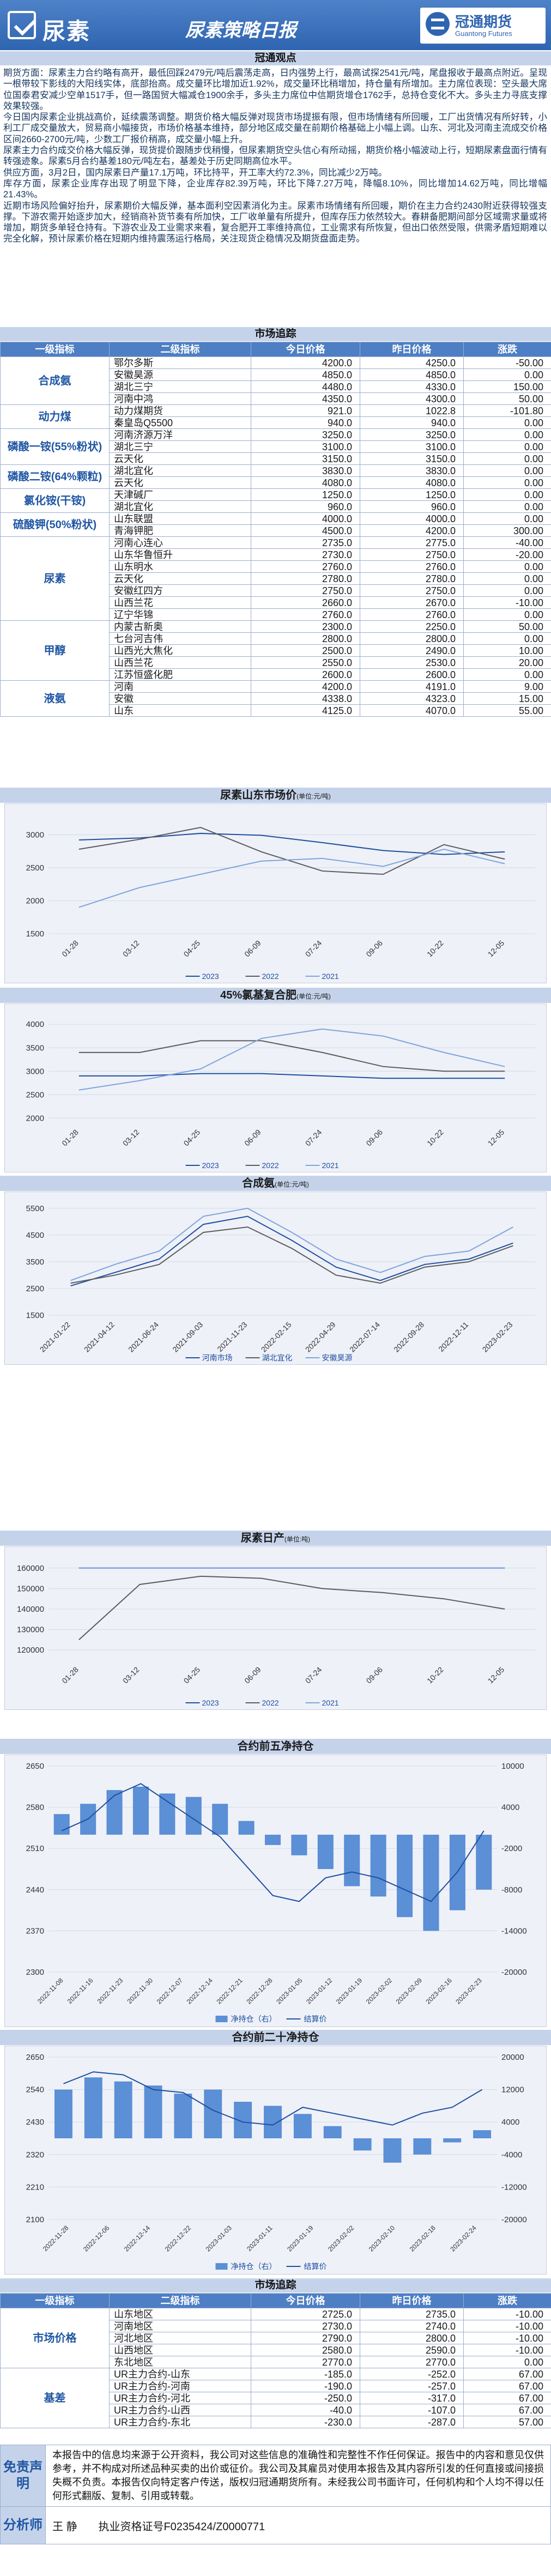  What do you see at coordinates (30, 1650) in the screenshot?
I see `y-tick-label: 120000` at bounding box center [30, 1650].